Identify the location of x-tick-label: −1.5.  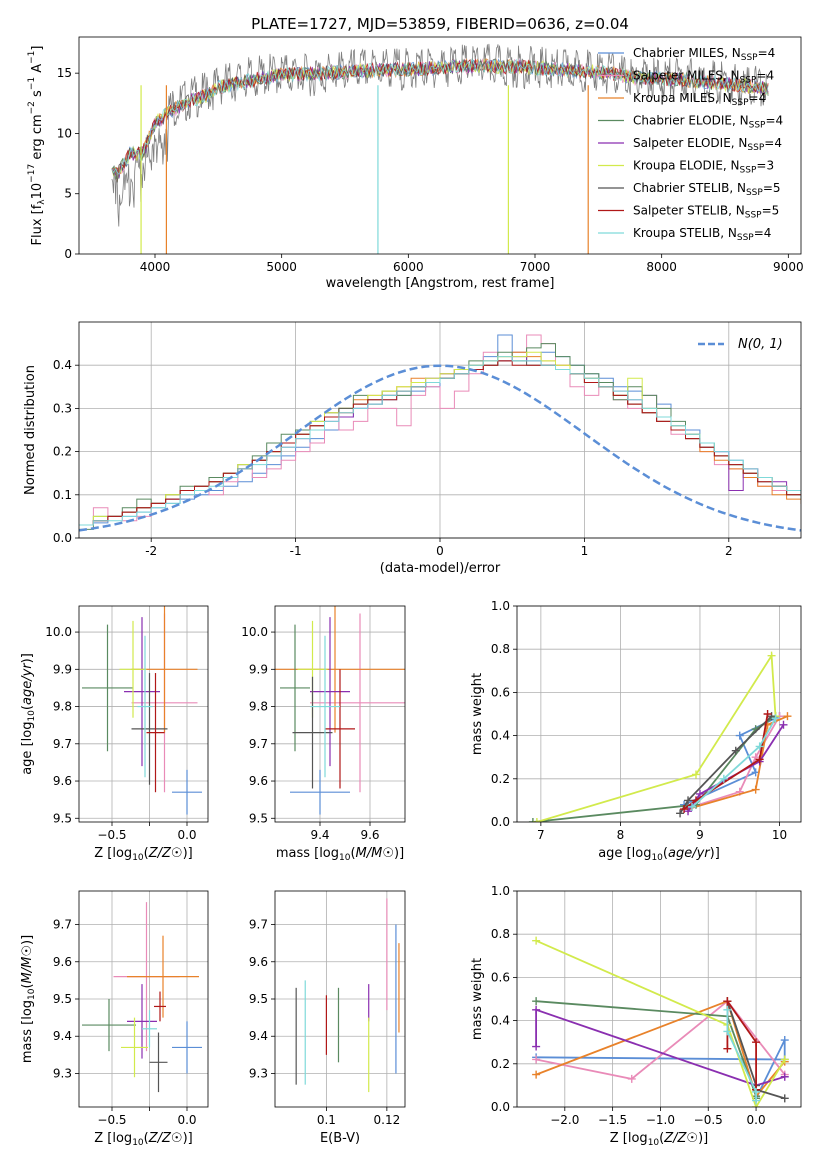
(612, 1120).